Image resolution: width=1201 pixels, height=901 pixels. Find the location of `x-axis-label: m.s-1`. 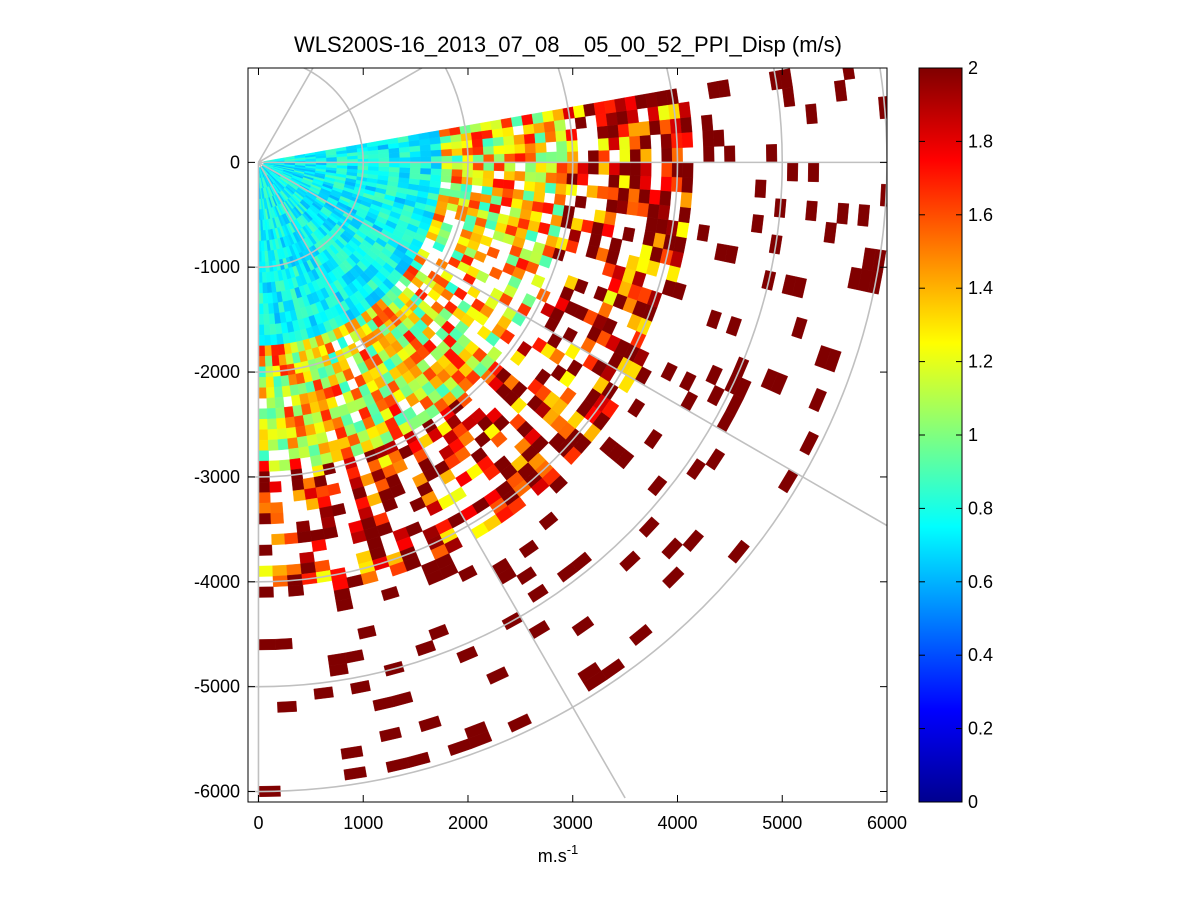

x-axis-label: m.s-1 is located at coordinates (558, 854).